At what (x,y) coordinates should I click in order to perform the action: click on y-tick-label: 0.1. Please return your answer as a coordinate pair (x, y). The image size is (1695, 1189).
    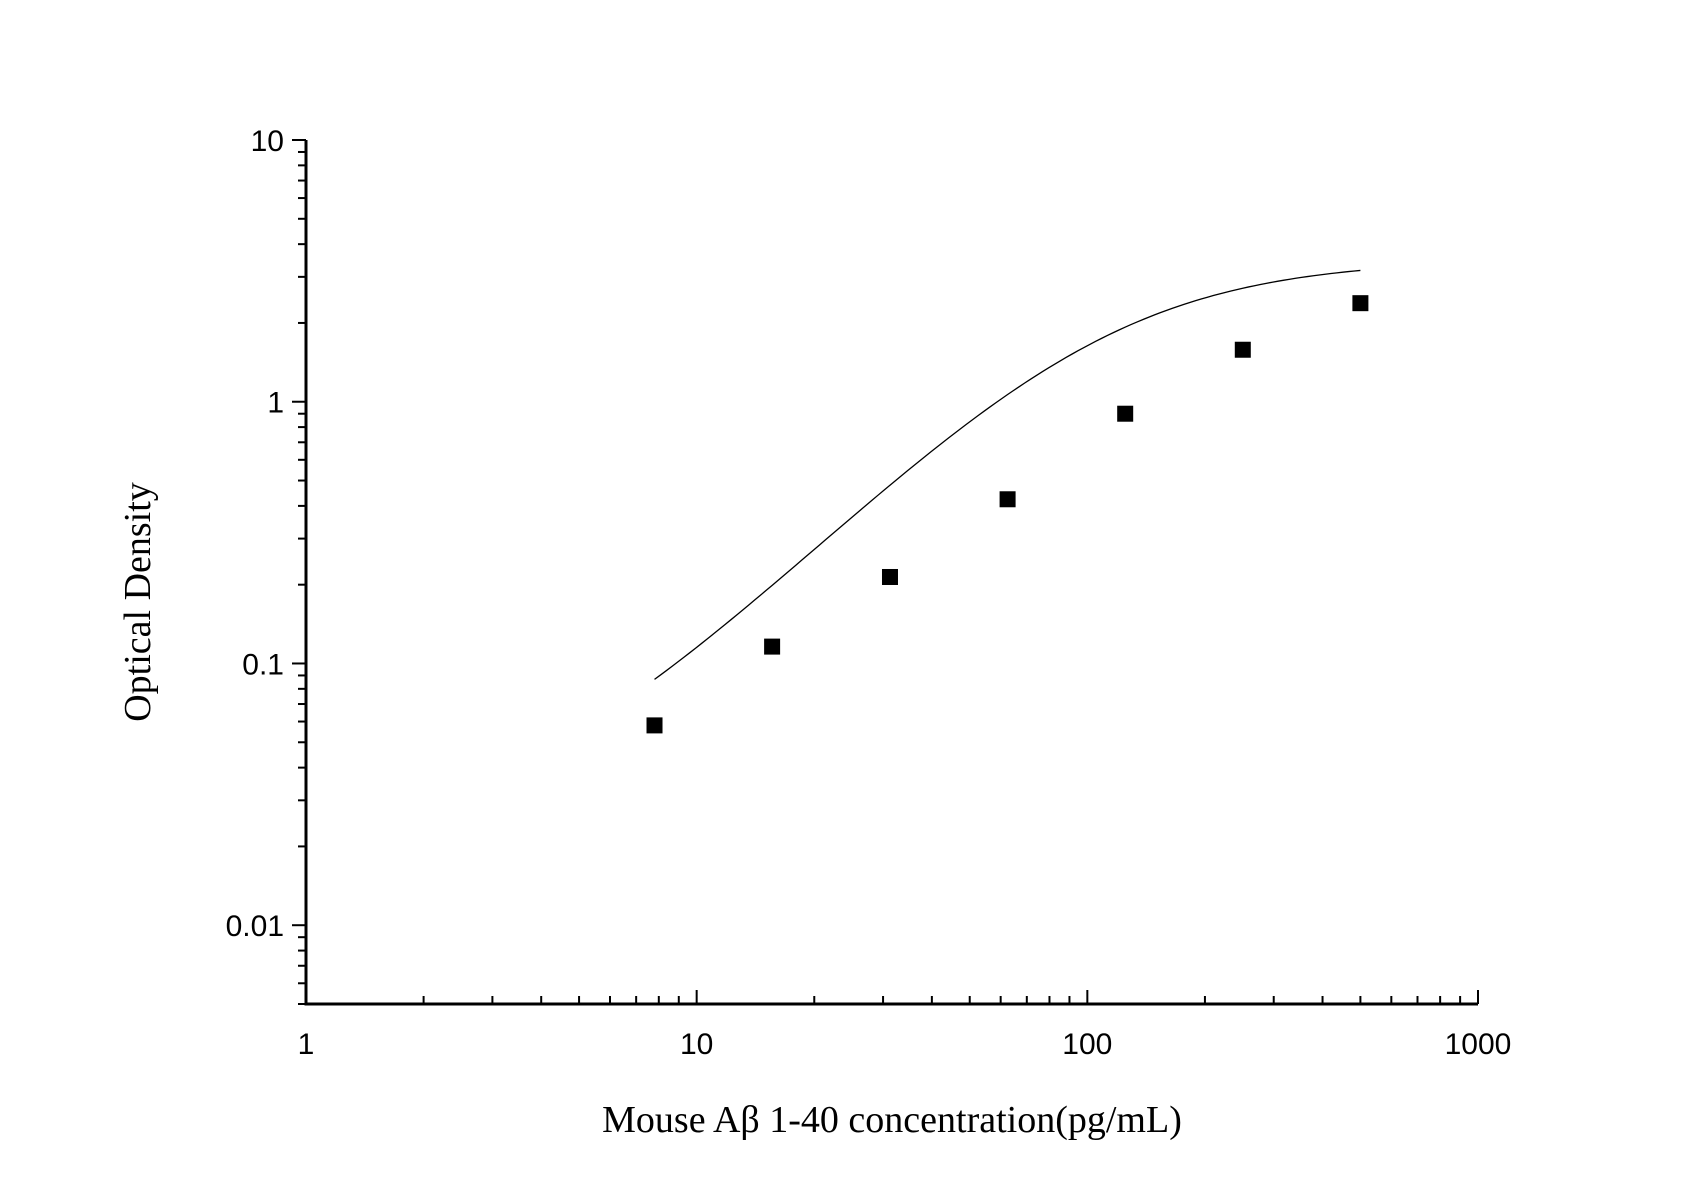
    Looking at the image, I should click on (263, 664).